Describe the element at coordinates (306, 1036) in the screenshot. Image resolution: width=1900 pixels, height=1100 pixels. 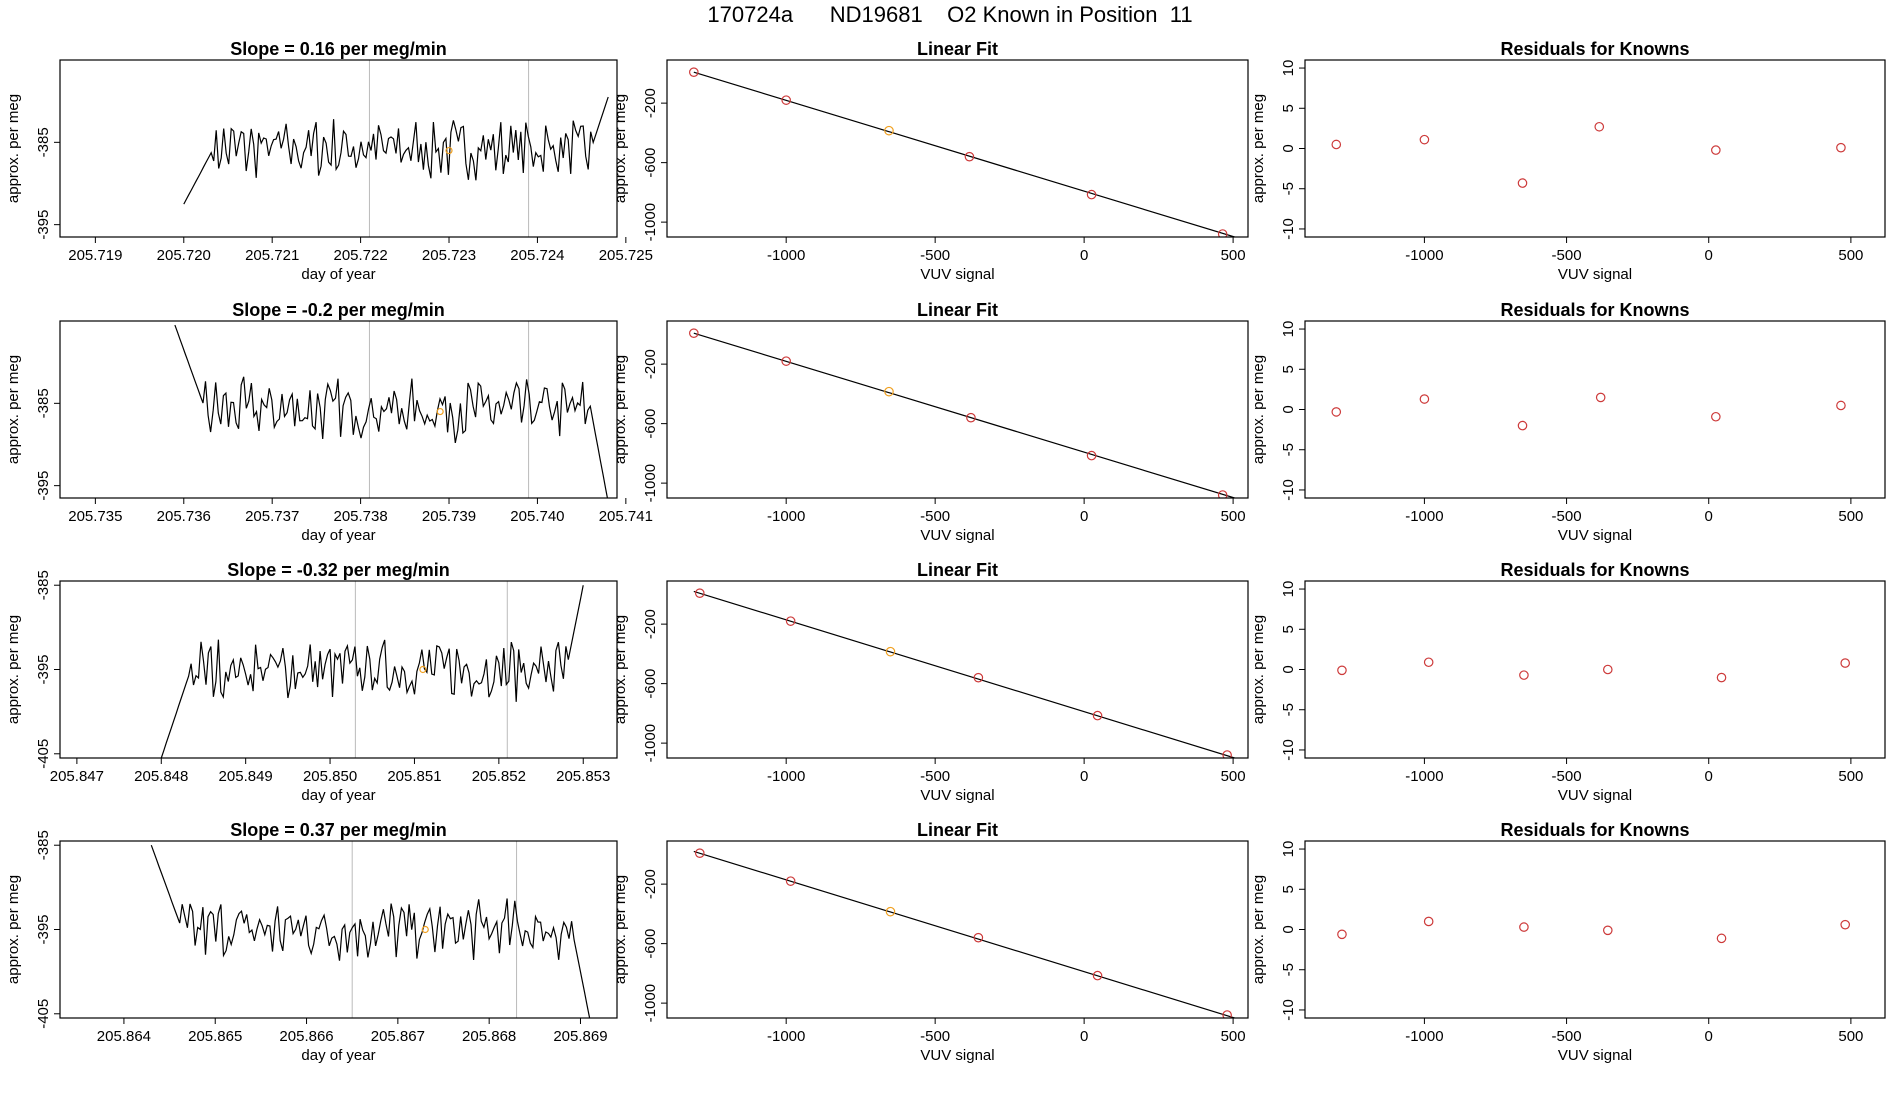
I see `x-tick-label: 205.866` at that location.